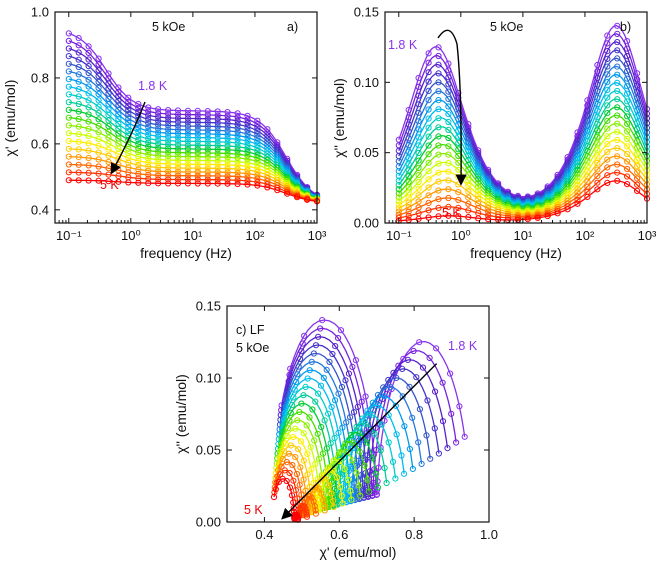 This screenshot has height=566, width=661. I want to click on y-tick-label-c-0: 0.00, so click(208, 522).